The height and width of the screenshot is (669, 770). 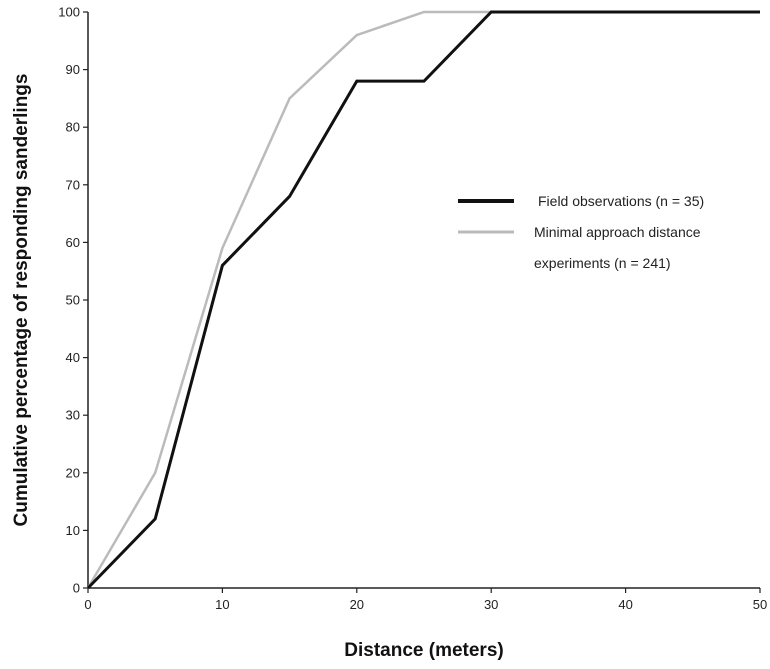 I want to click on legend-label: experiments (n = 241), so click(x=602, y=263).